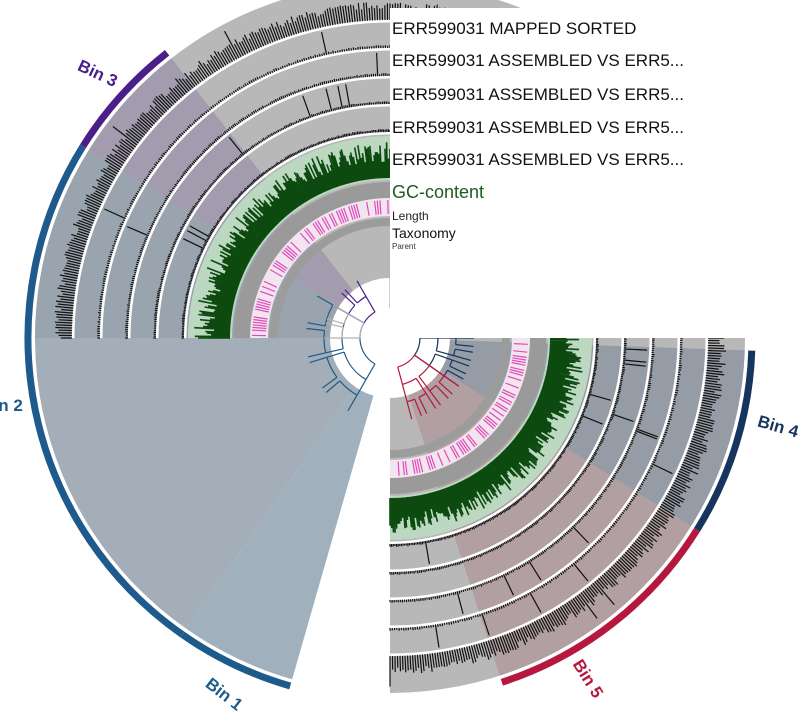  I want to click on bin-label-1: Bin 1, so click(224, 694).